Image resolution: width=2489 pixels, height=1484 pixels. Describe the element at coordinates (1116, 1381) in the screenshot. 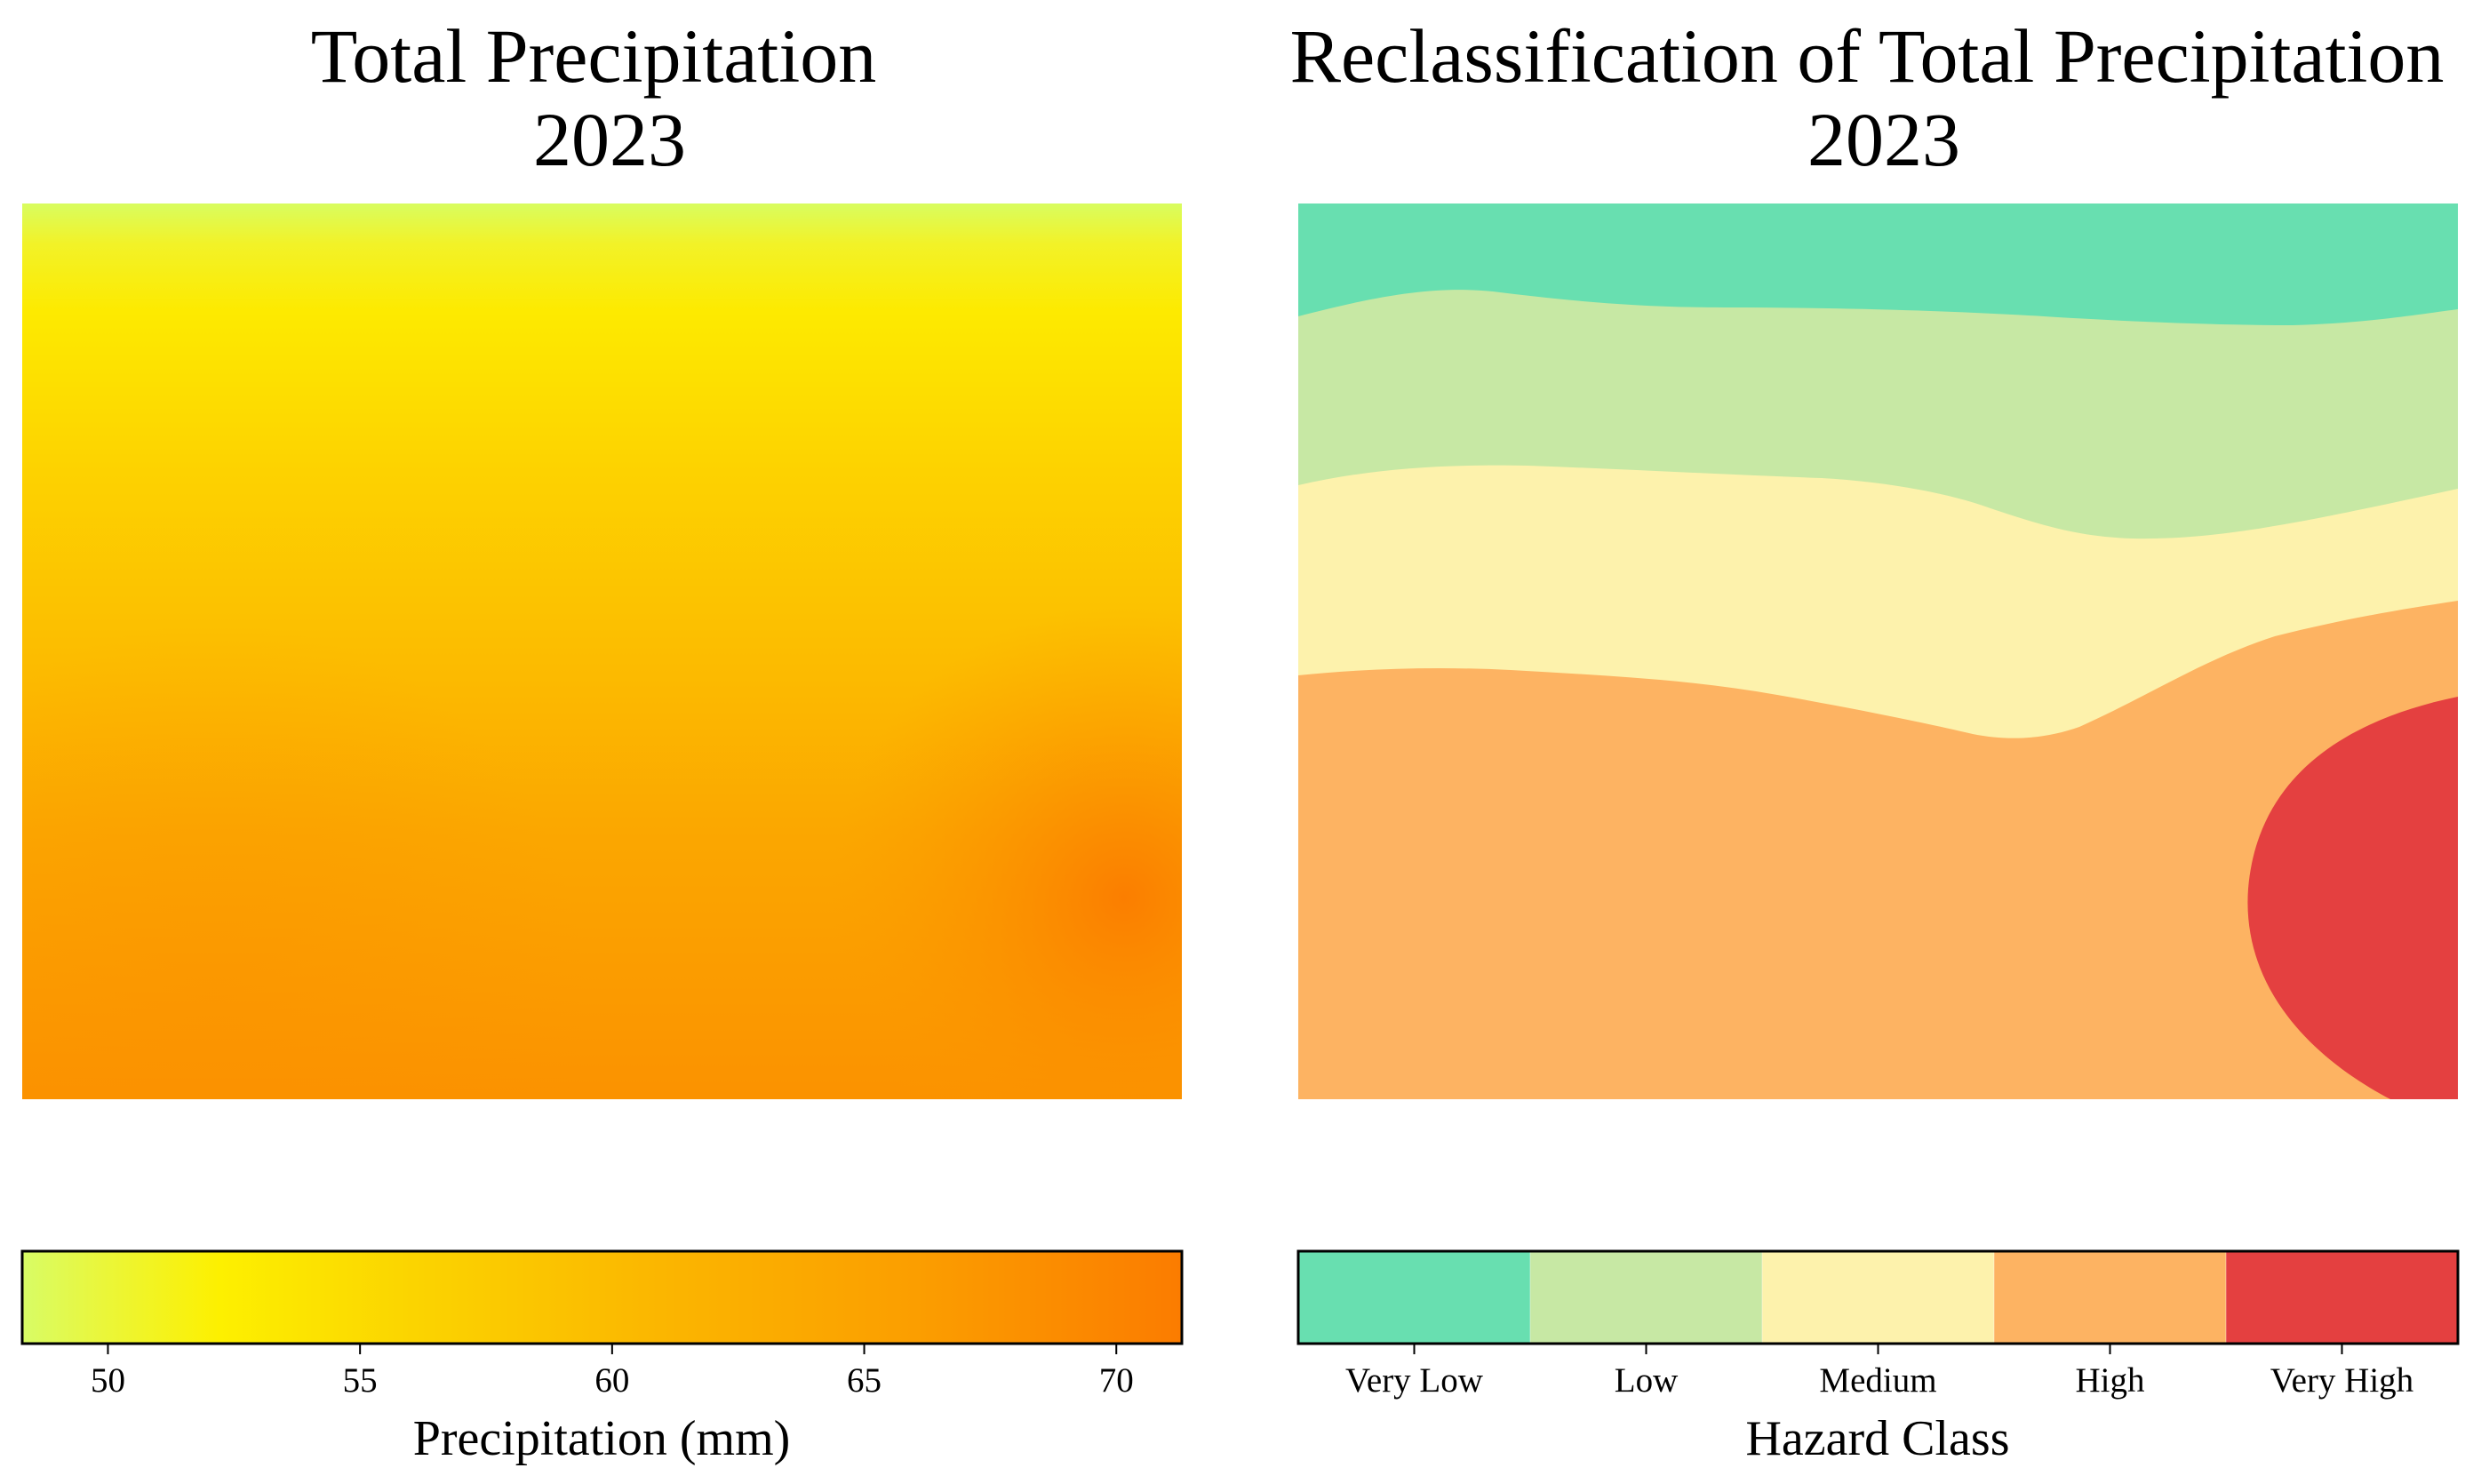

I see `precipitation-tick-label: 70` at that location.